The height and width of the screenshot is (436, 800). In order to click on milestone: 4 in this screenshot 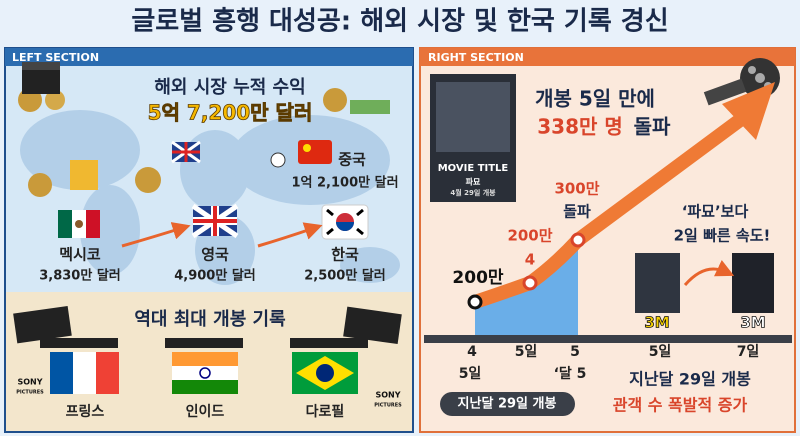, I will do `click(530, 260)`.